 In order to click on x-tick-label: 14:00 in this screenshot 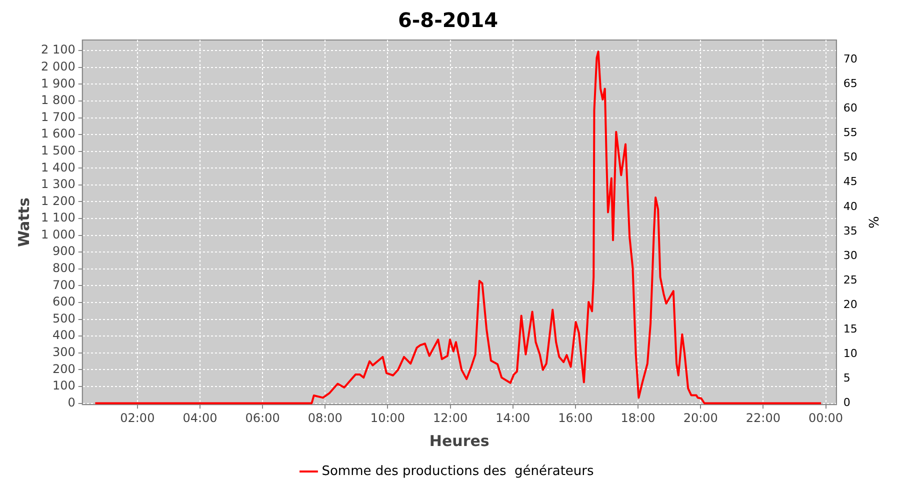, I will do `click(513, 417)`.